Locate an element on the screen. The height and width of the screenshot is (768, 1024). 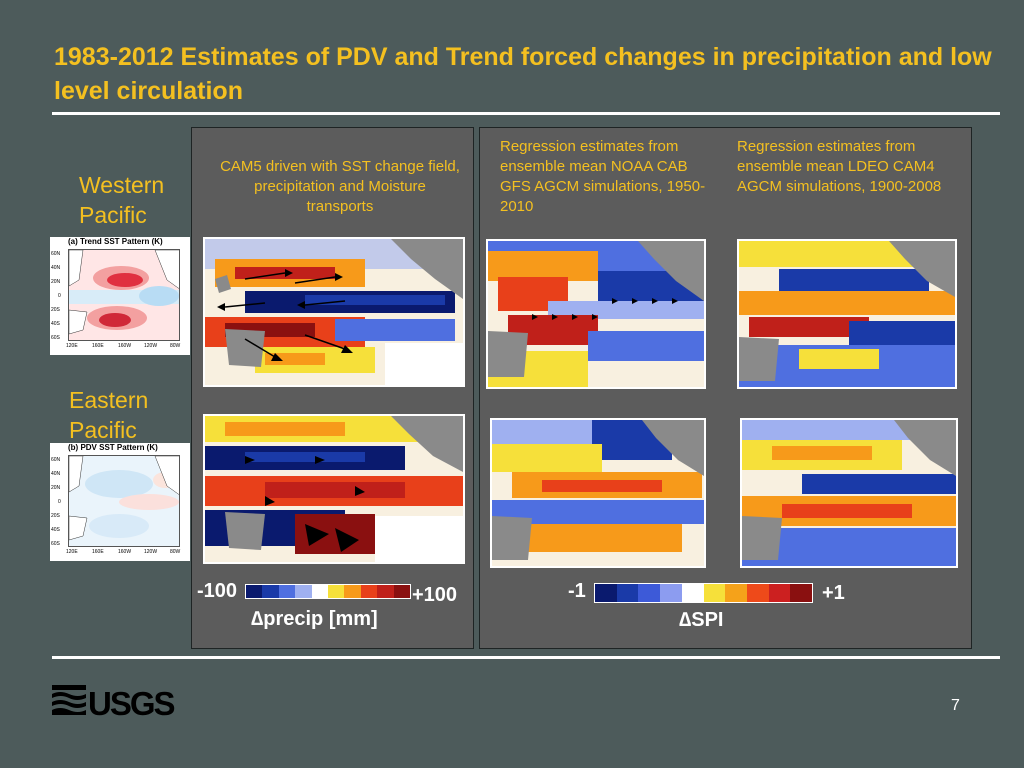
trend-lon-tick: 160E is located at coordinates (98, 346).